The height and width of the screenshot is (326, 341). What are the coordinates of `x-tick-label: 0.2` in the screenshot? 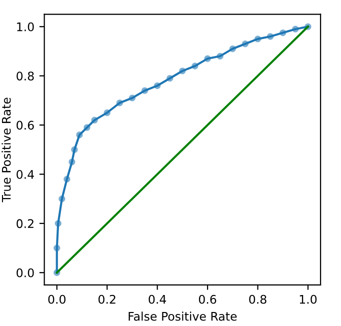 It's located at (107, 299).